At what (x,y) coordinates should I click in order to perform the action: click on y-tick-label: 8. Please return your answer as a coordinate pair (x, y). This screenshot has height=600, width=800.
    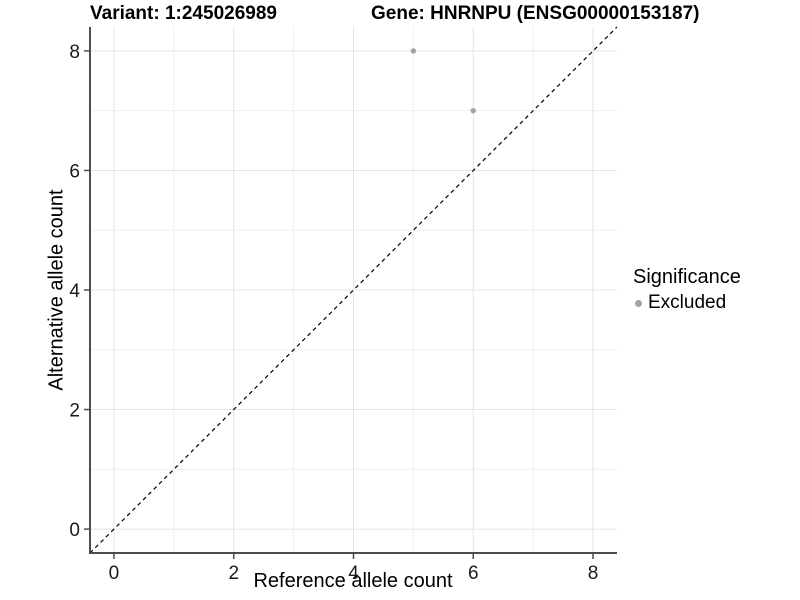
    Looking at the image, I should click on (74, 52).